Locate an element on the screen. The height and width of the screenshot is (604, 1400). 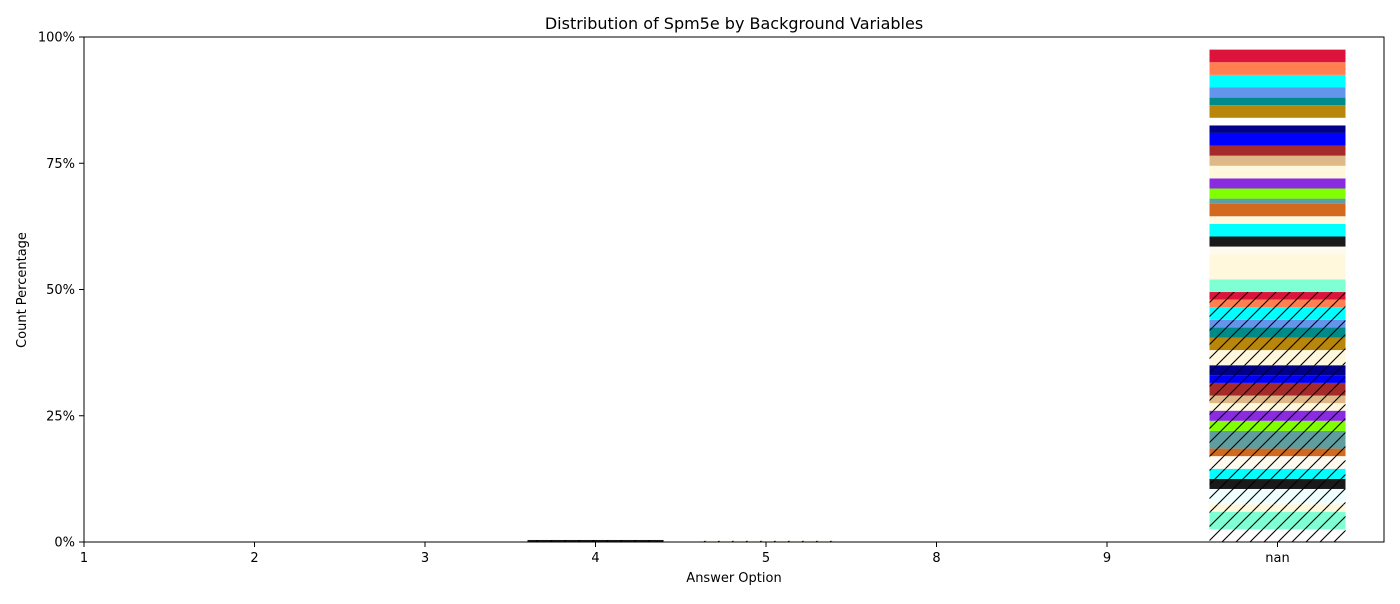
x-tick-label: 5 is located at coordinates (766, 558).